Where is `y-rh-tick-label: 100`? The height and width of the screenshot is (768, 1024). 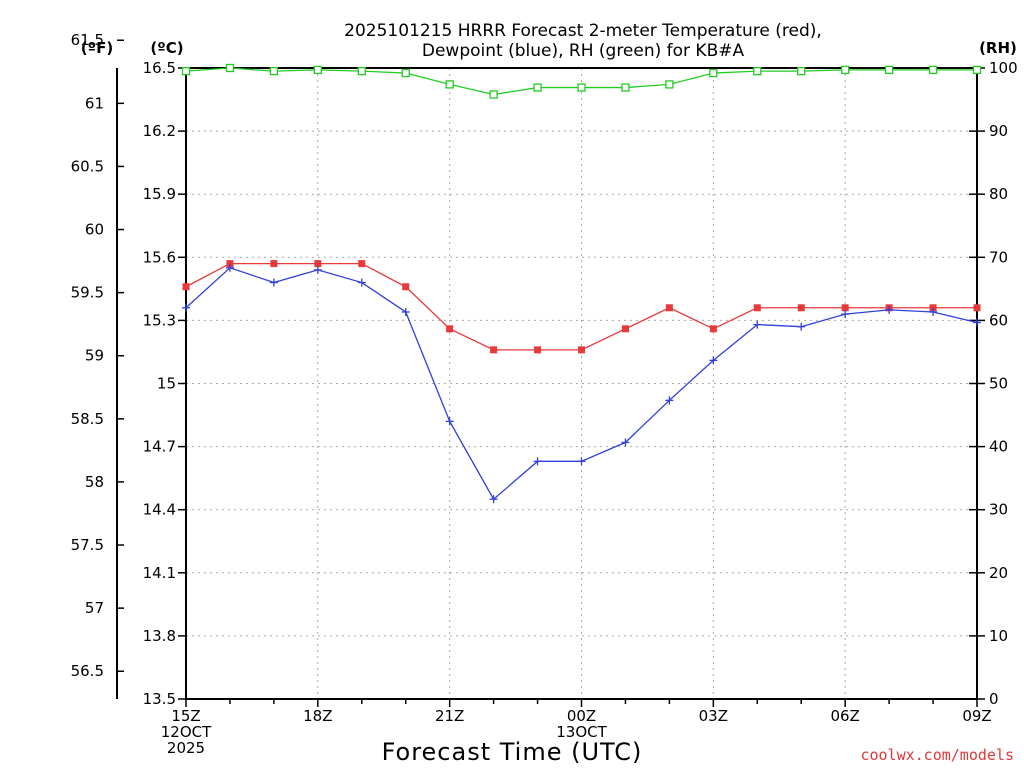
y-rh-tick-label: 100 is located at coordinates (1003, 68).